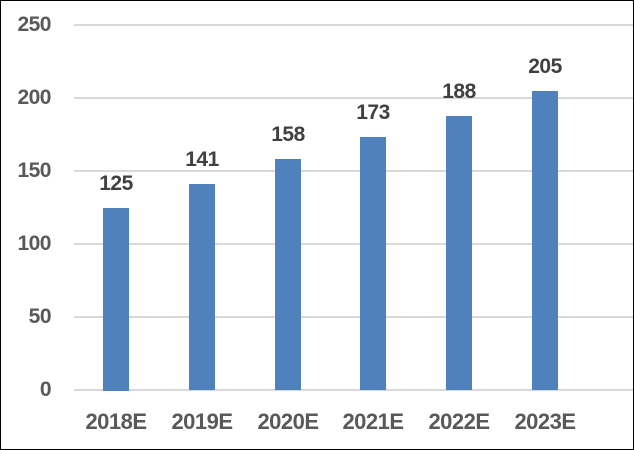 The height and width of the screenshot is (450, 634). I want to click on x-axis-category-label: 2019E, so click(202, 421).